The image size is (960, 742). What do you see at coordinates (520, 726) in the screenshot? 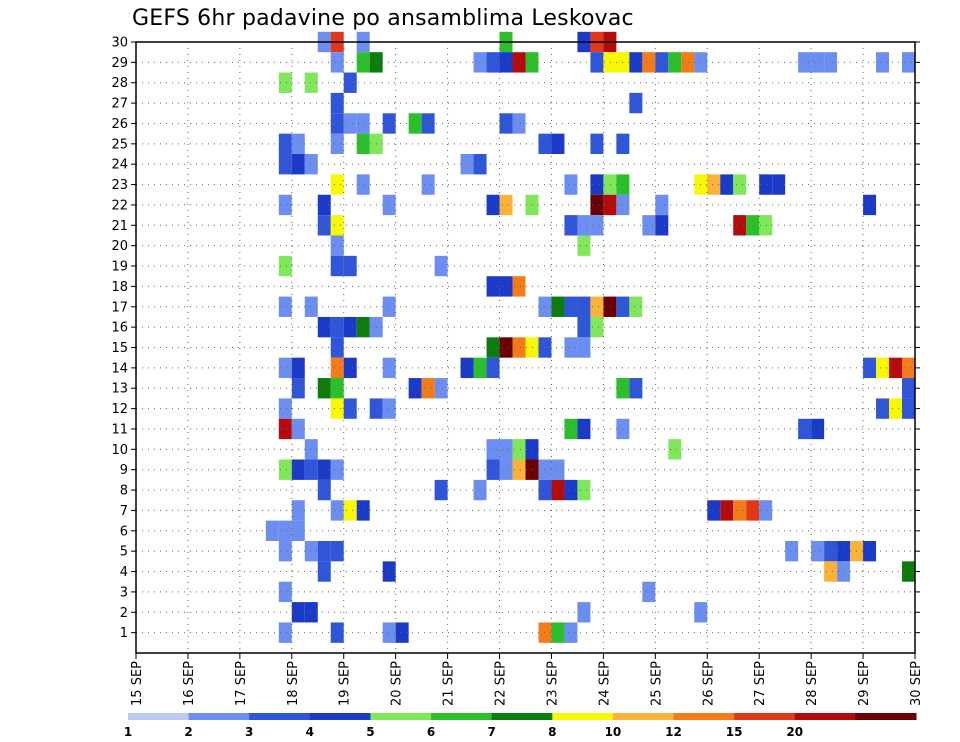
I see `colorbar: 1 2 3 4 5 6 7 8 10 12 15 20` at bounding box center [520, 726].